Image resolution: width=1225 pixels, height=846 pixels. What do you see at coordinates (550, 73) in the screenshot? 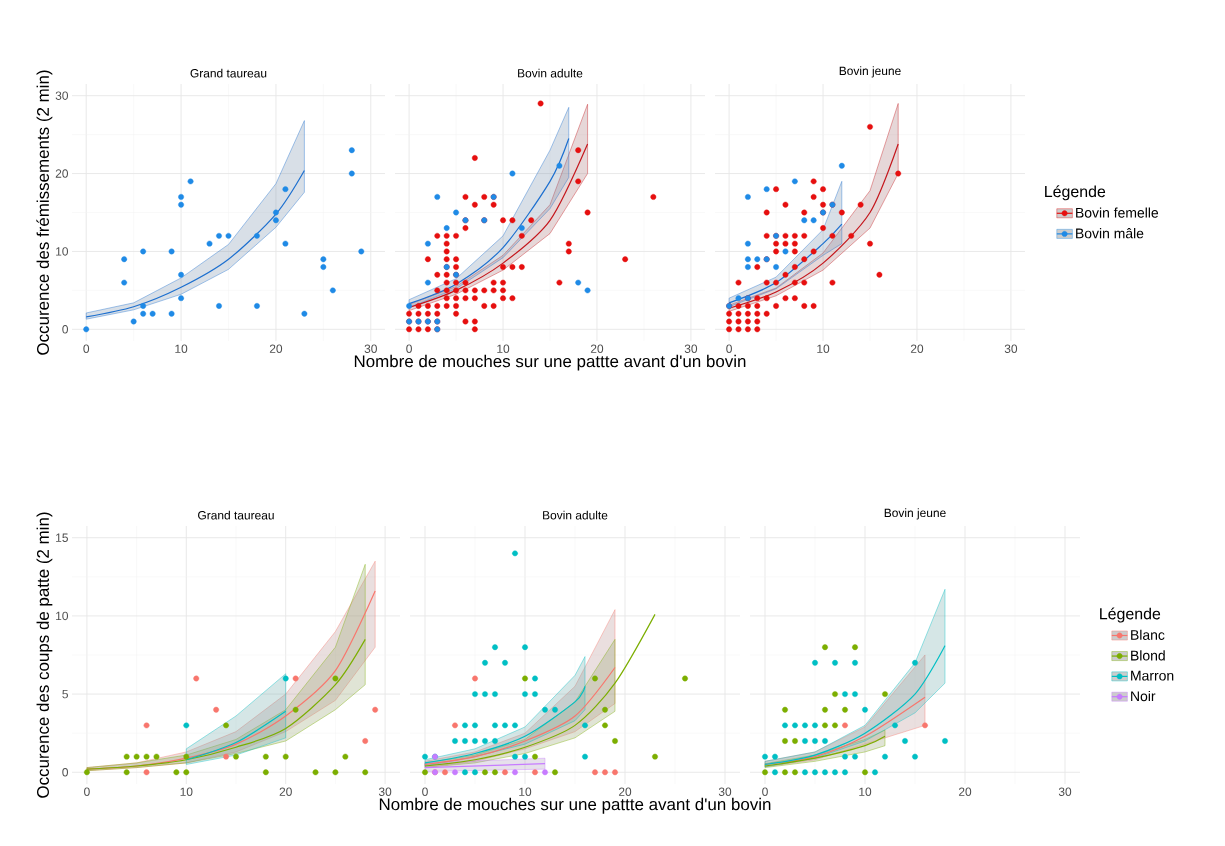
I see `chart-title: Bovin adulte` at bounding box center [550, 73].